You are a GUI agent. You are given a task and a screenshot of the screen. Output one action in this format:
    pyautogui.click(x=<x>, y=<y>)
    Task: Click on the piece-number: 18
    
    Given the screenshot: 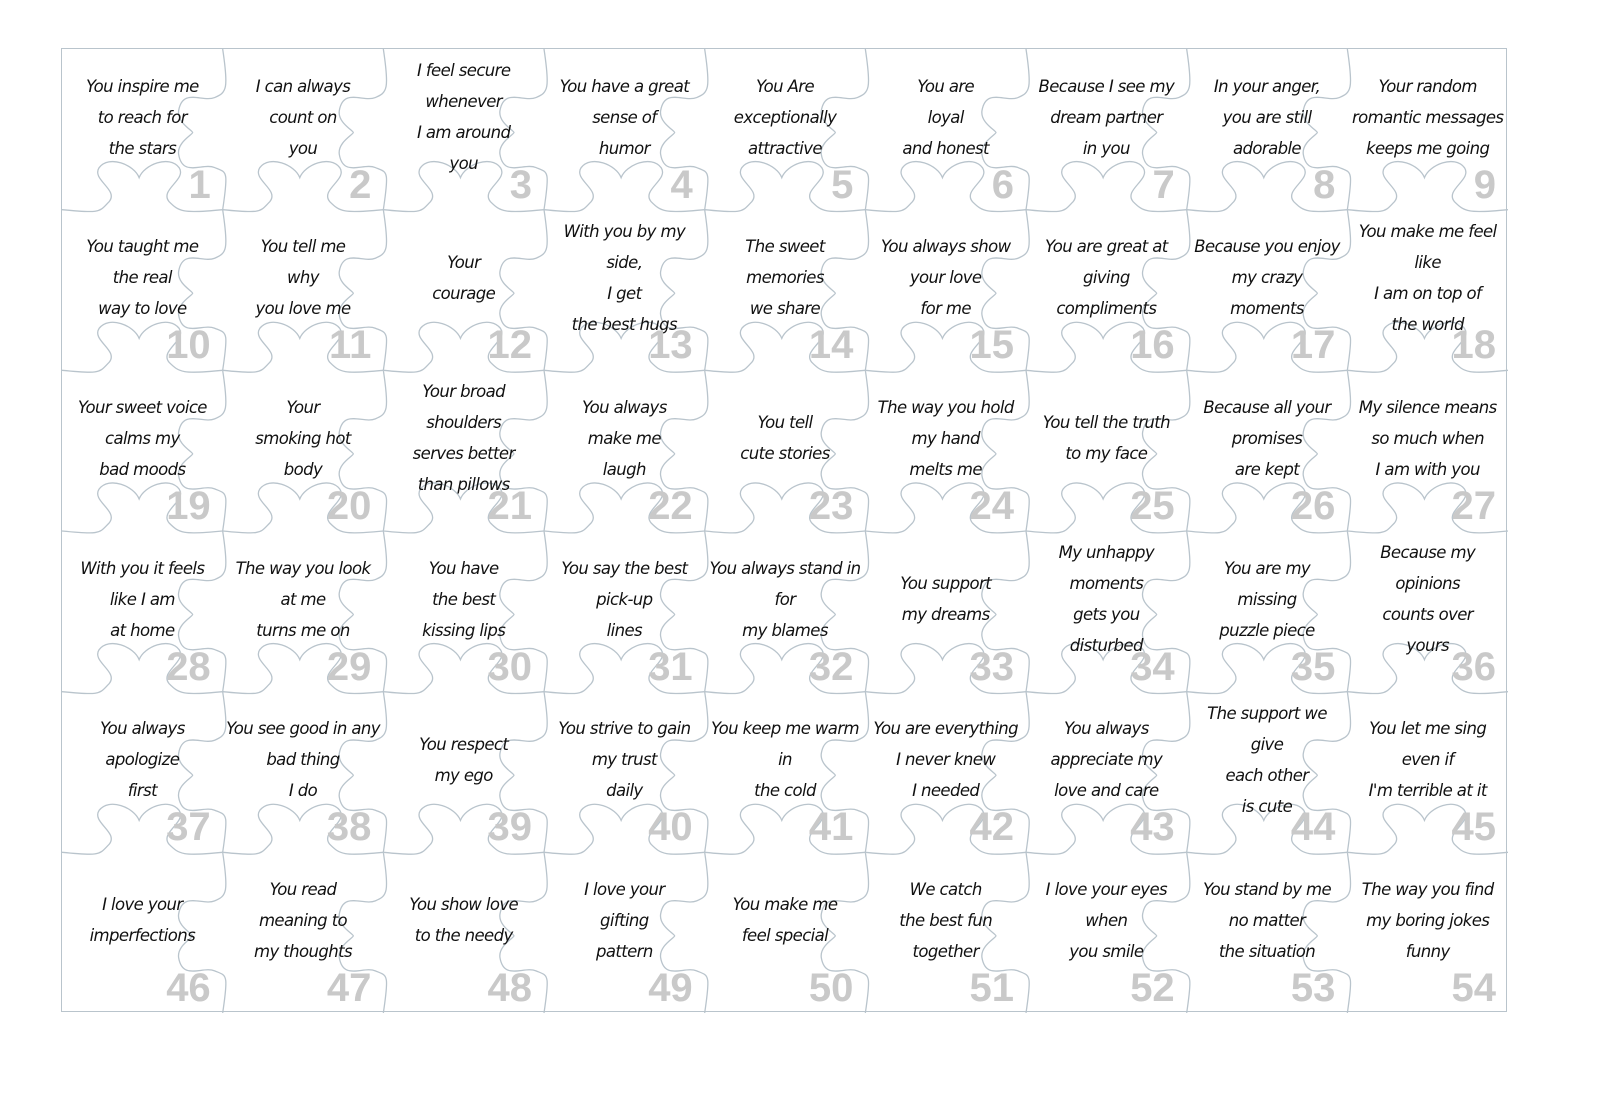 What is the action you would take?
    pyautogui.click(x=1474, y=345)
    